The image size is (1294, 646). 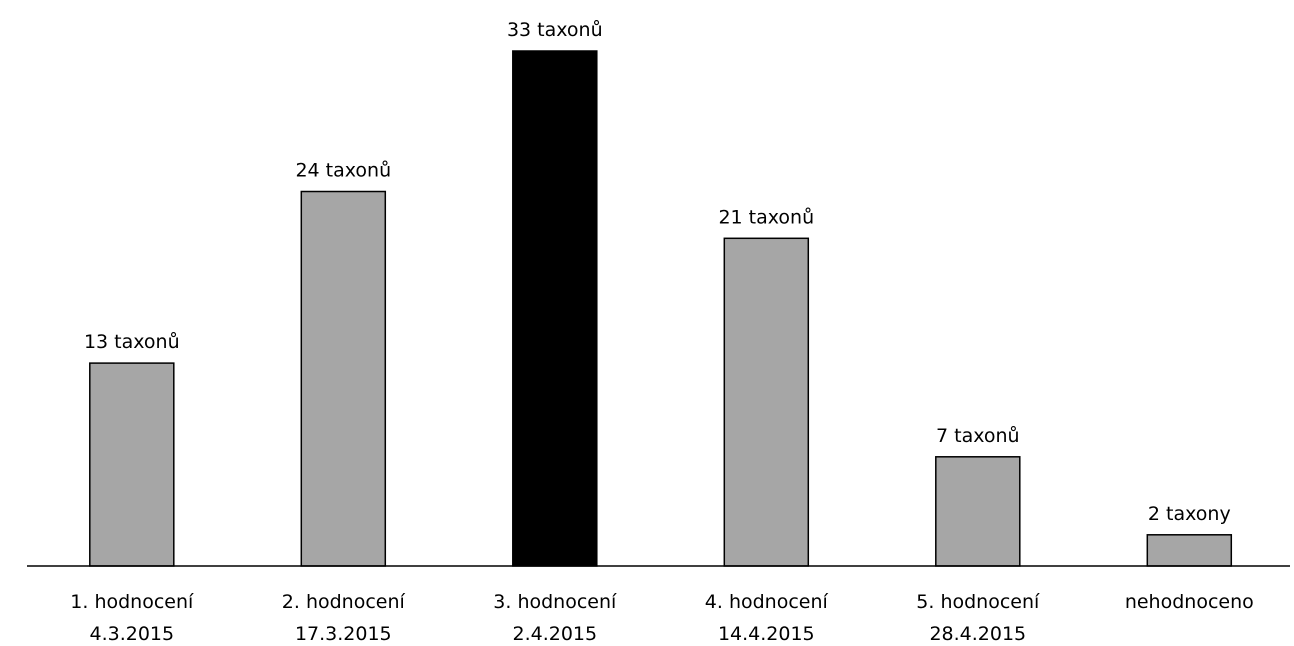 What do you see at coordinates (766, 634) in the screenshot?
I see `x-tick-label-line: 14.4.2015` at bounding box center [766, 634].